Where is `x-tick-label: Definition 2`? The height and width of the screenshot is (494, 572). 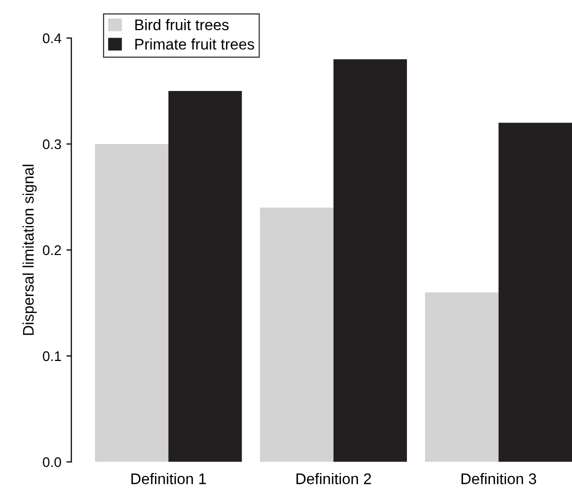
x-tick-label: Definition 2 is located at coordinates (333, 478).